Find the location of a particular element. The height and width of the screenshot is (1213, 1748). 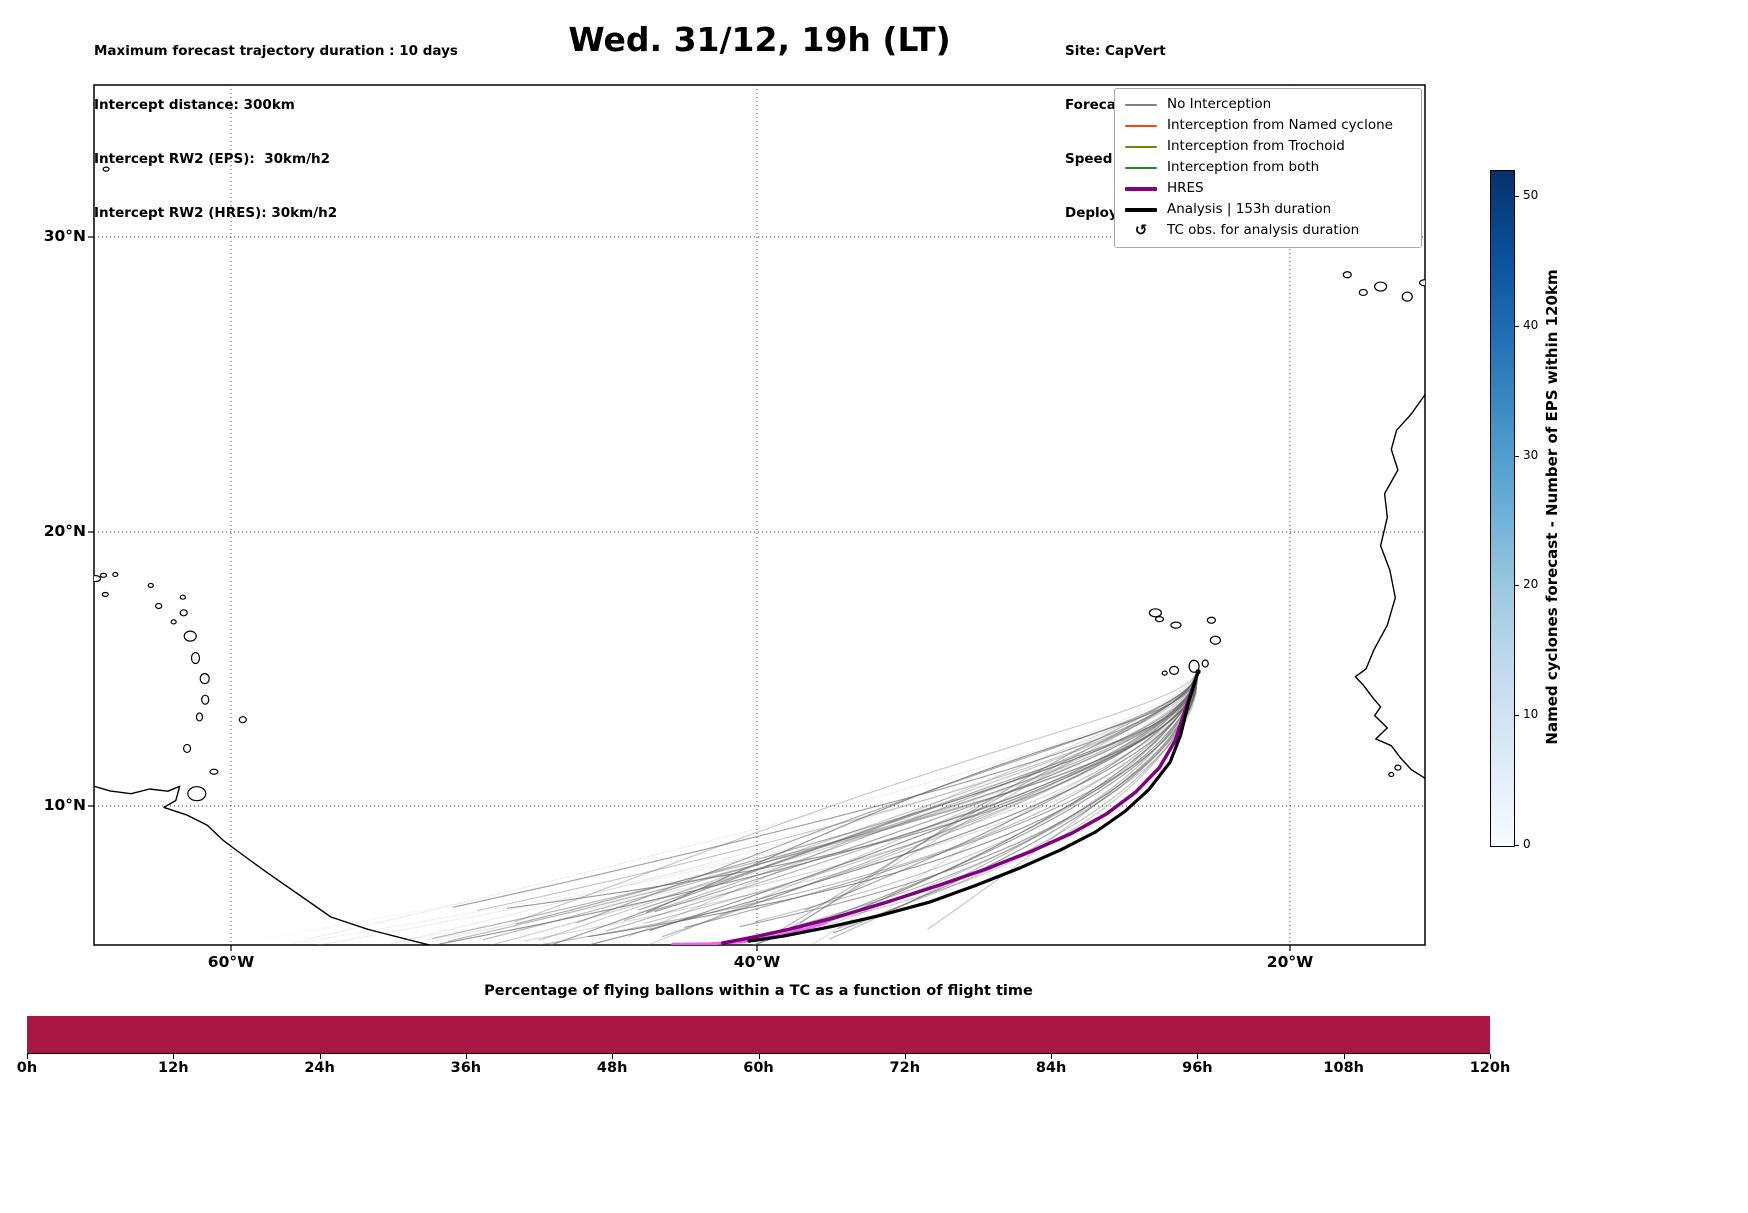

legend-label: Interception from both is located at coordinates (1243, 167).